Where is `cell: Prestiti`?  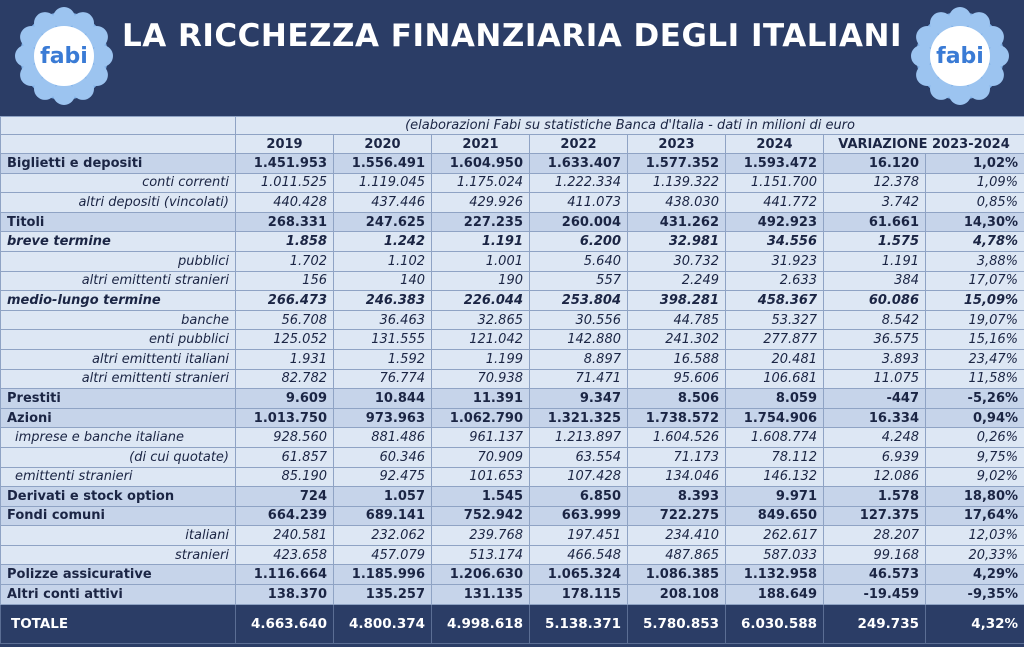
cell: Prestiti is located at coordinates (118, 398).